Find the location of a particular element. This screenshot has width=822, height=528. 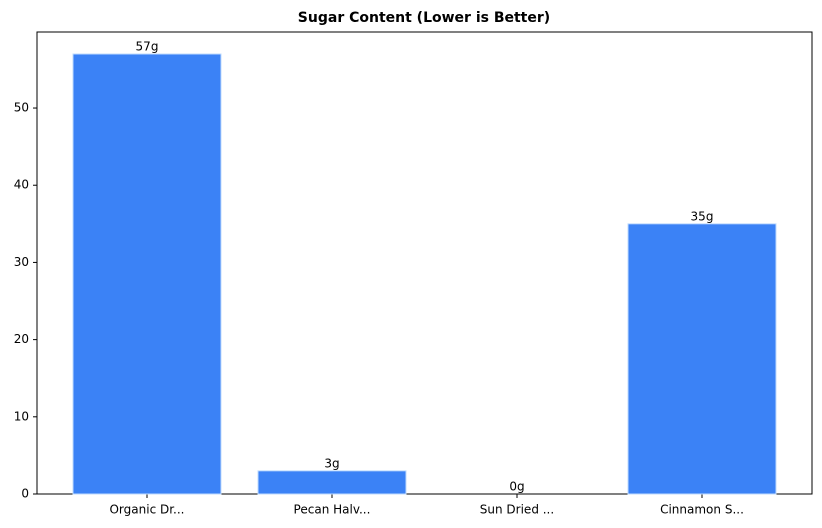

y-tick-label: 0 is located at coordinates (25, 494).